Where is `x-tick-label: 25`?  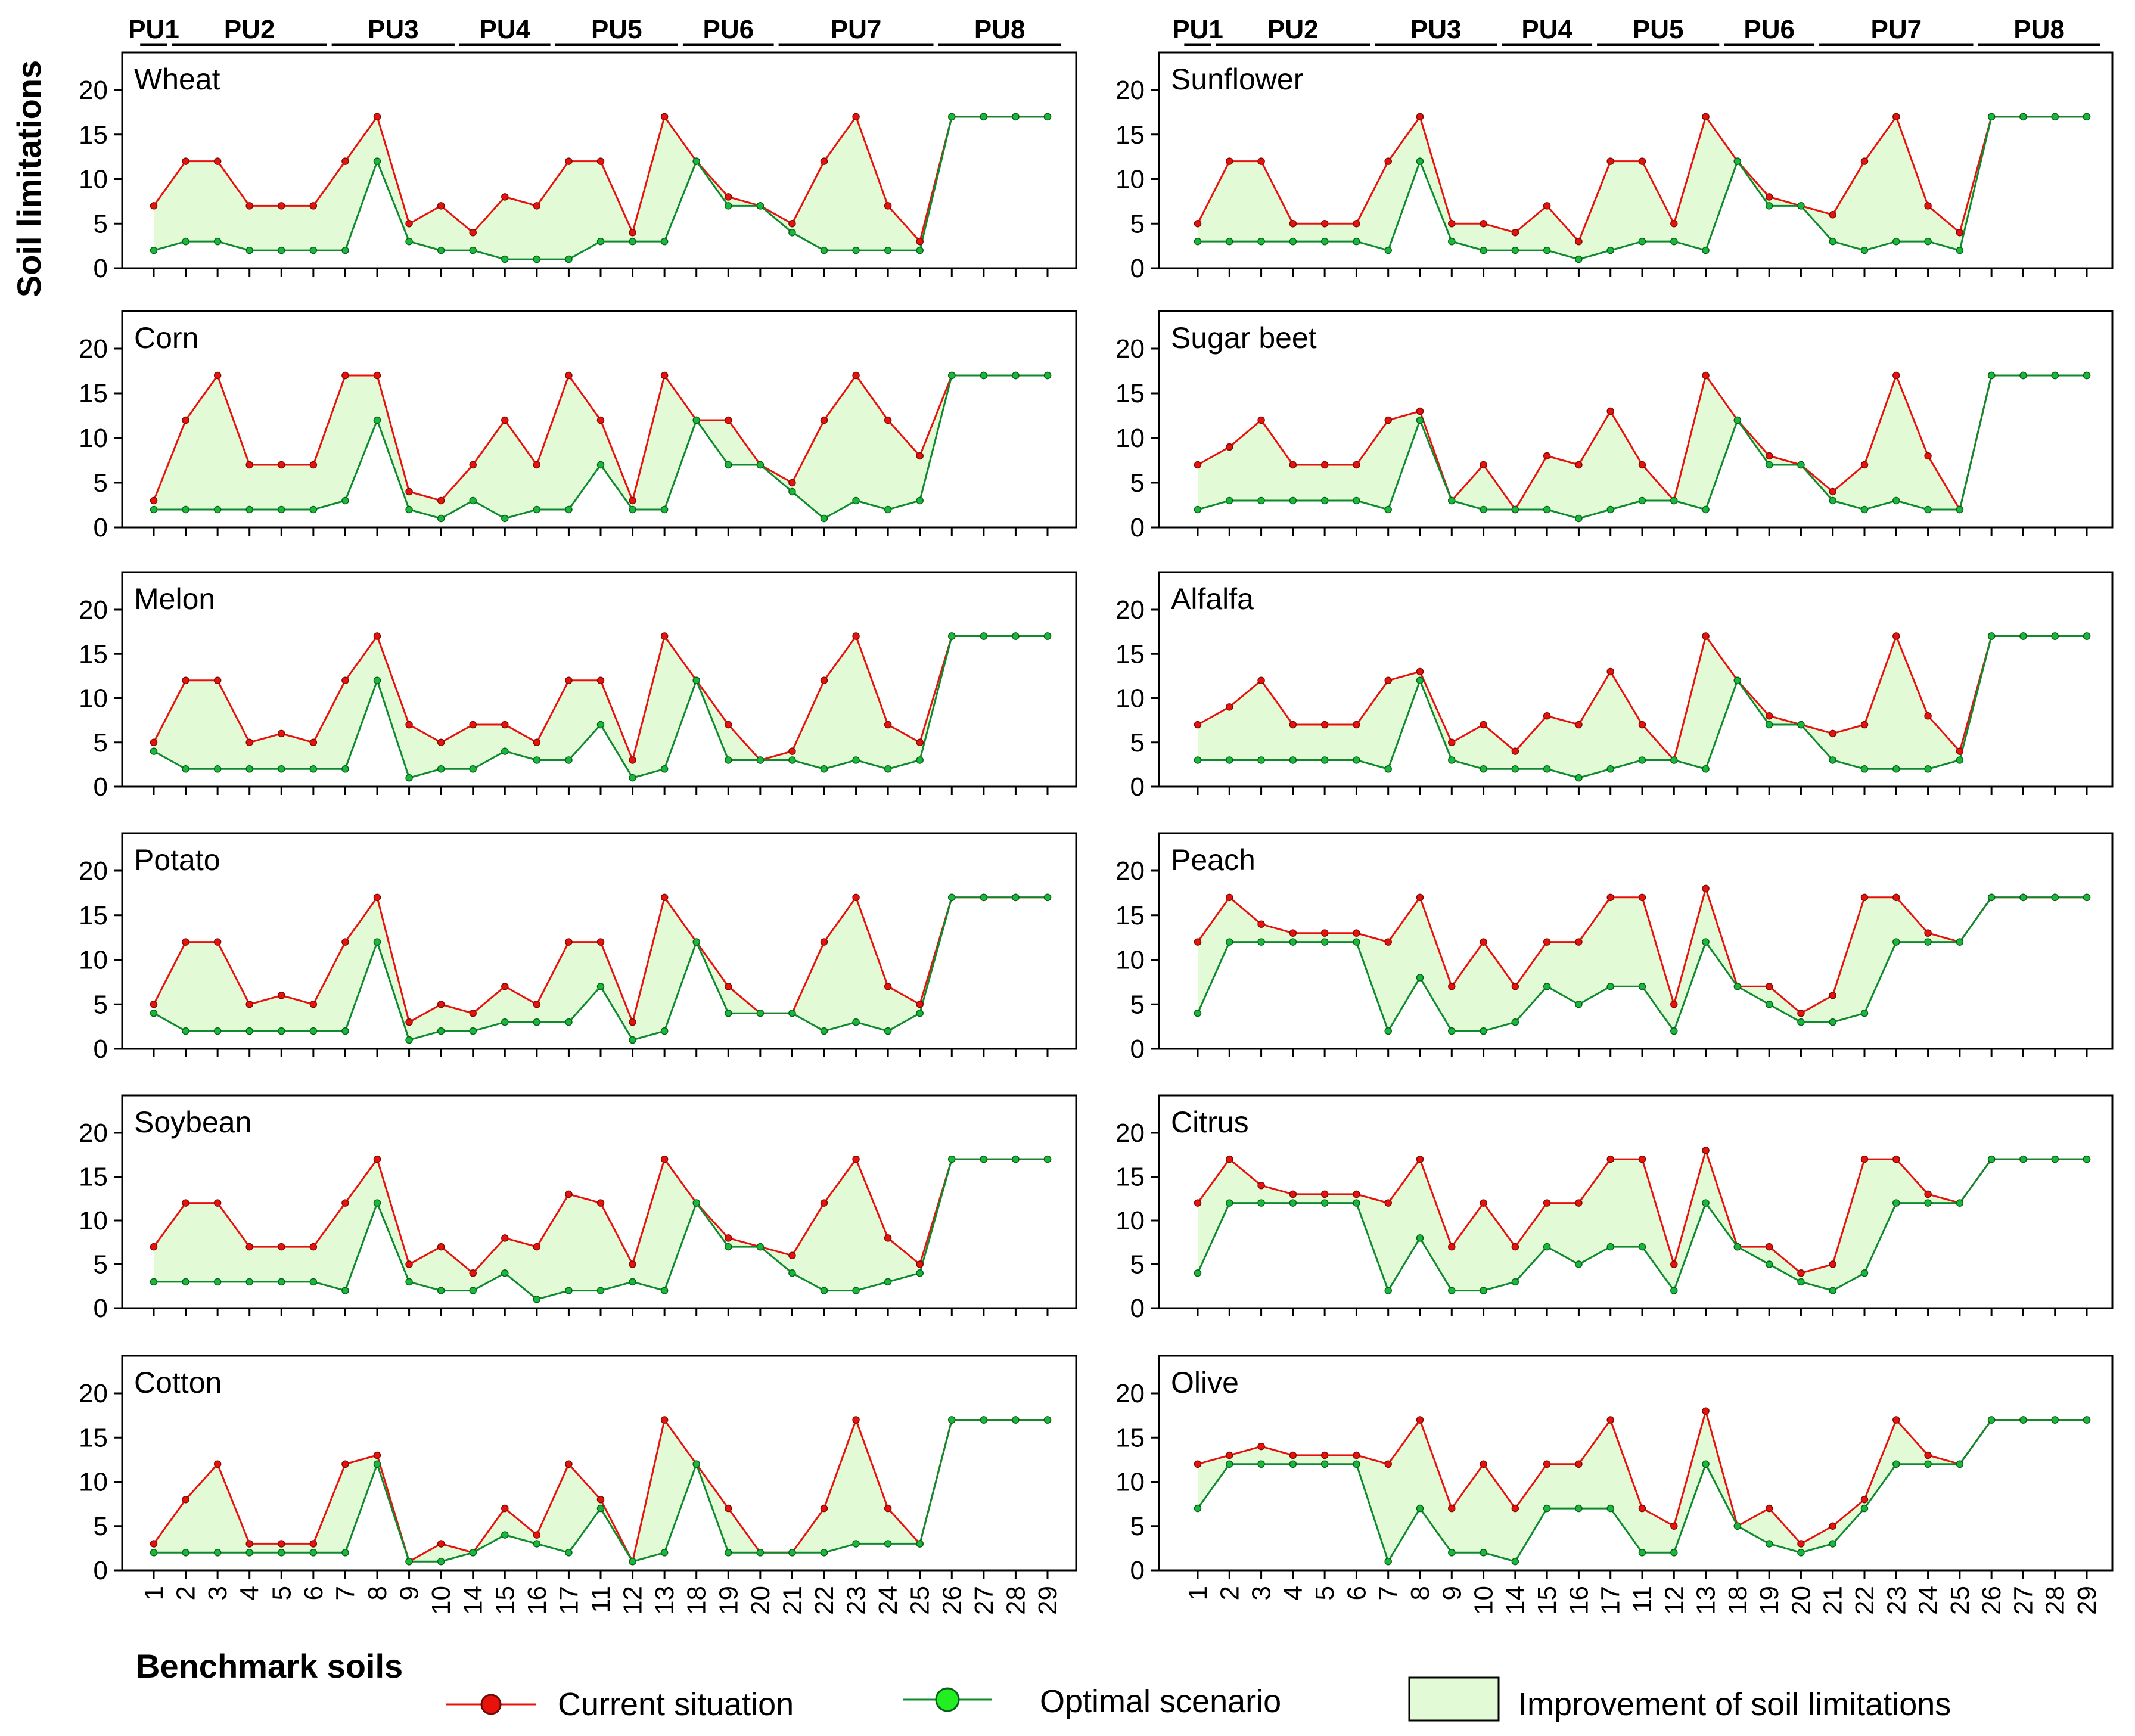 x-tick-label: 25 is located at coordinates (920, 1601).